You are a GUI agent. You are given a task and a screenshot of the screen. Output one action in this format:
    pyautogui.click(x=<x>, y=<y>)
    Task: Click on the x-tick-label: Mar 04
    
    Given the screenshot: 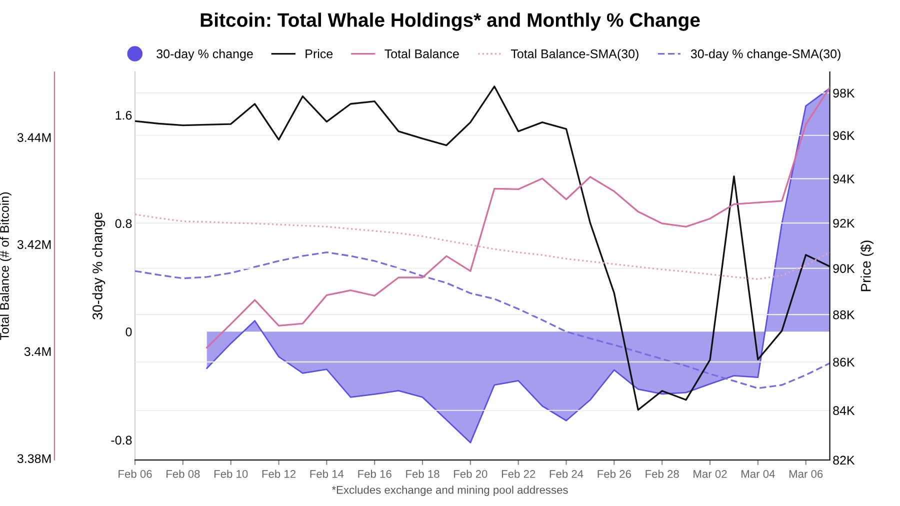 What is the action you would take?
    pyautogui.click(x=758, y=474)
    